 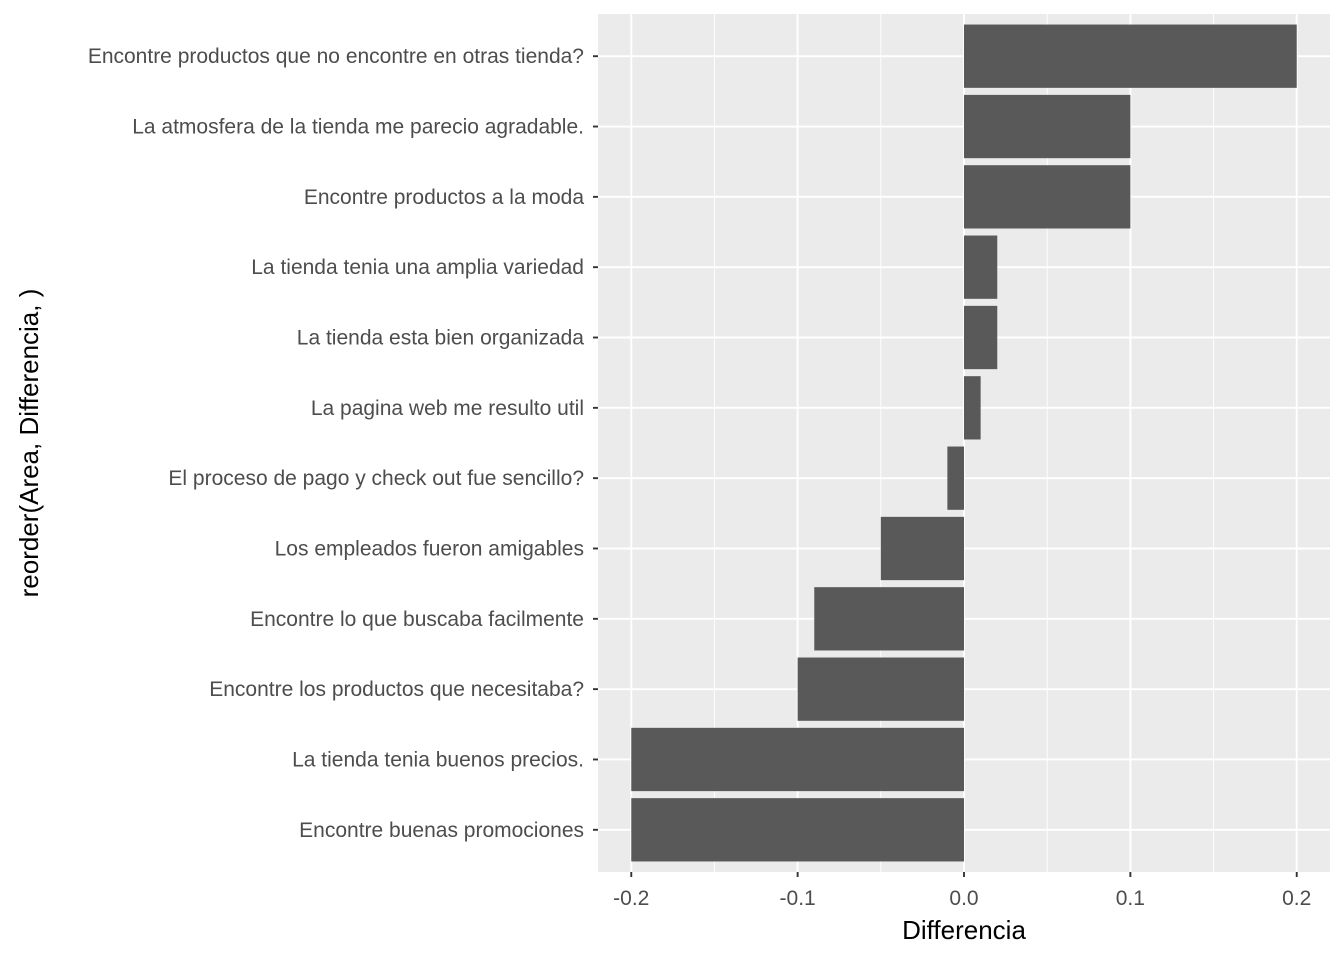 What do you see at coordinates (417, 267) in the screenshot?
I see `y-tick-label: La tienda tenia una amplia variedad` at bounding box center [417, 267].